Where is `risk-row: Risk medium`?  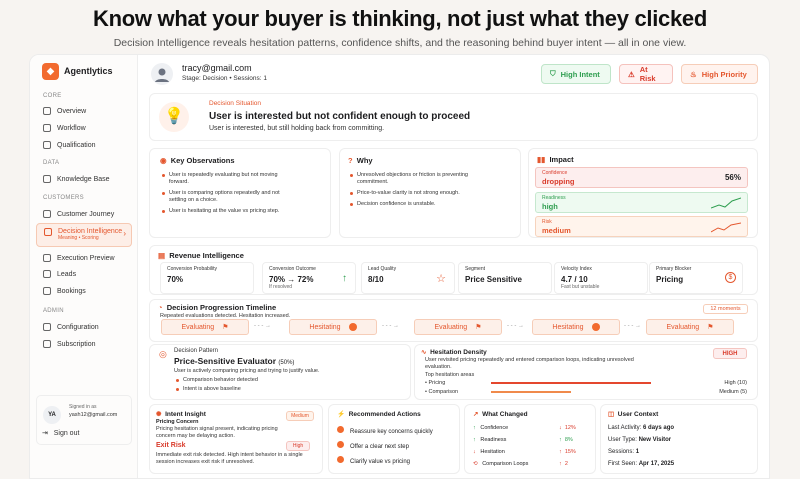 risk-row: Risk medium is located at coordinates (641, 226).